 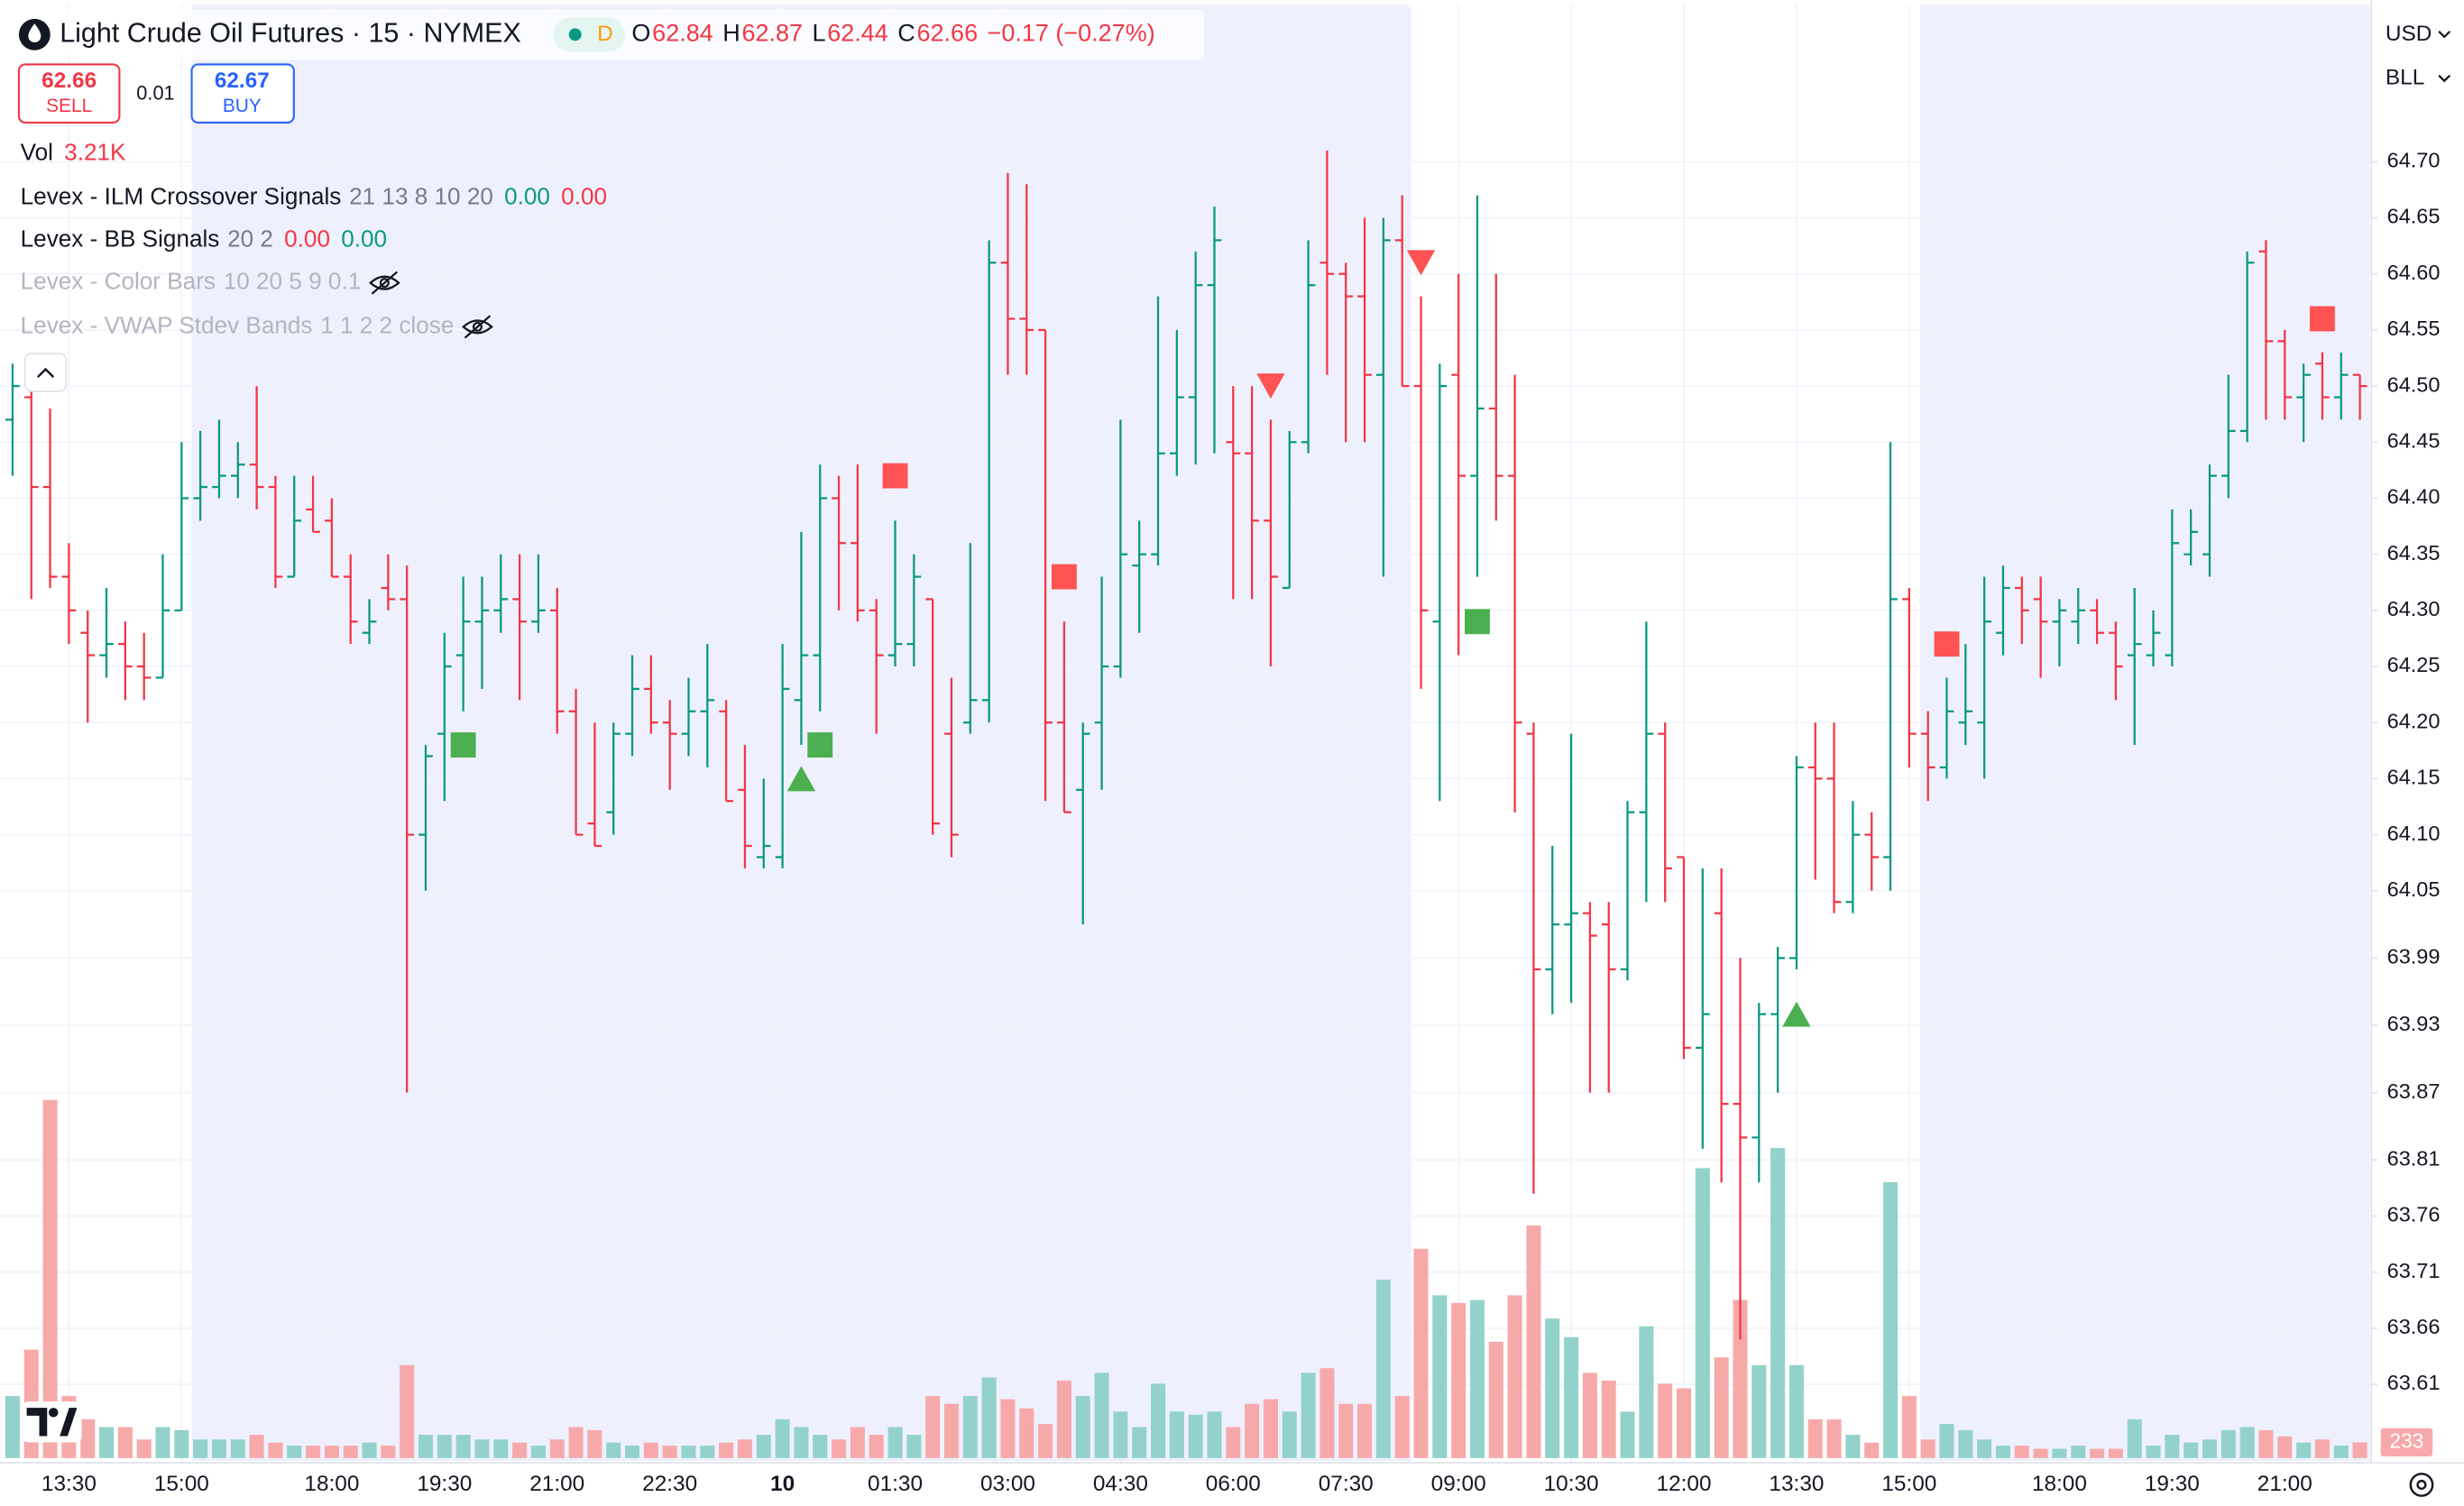 What do you see at coordinates (2414, 160) in the screenshot?
I see `y-tick-label: 64.70` at bounding box center [2414, 160].